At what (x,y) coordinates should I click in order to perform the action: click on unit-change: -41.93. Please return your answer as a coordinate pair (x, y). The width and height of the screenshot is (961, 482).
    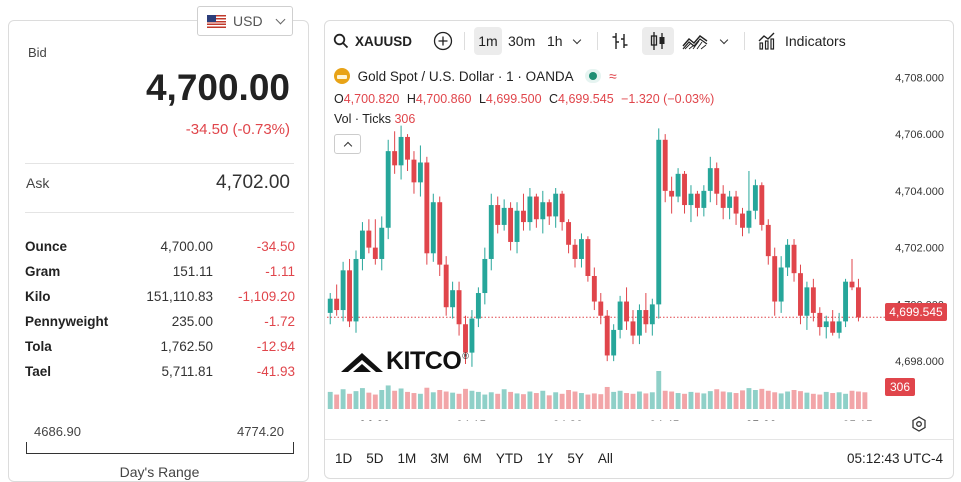
    Looking at the image, I should click on (275, 371).